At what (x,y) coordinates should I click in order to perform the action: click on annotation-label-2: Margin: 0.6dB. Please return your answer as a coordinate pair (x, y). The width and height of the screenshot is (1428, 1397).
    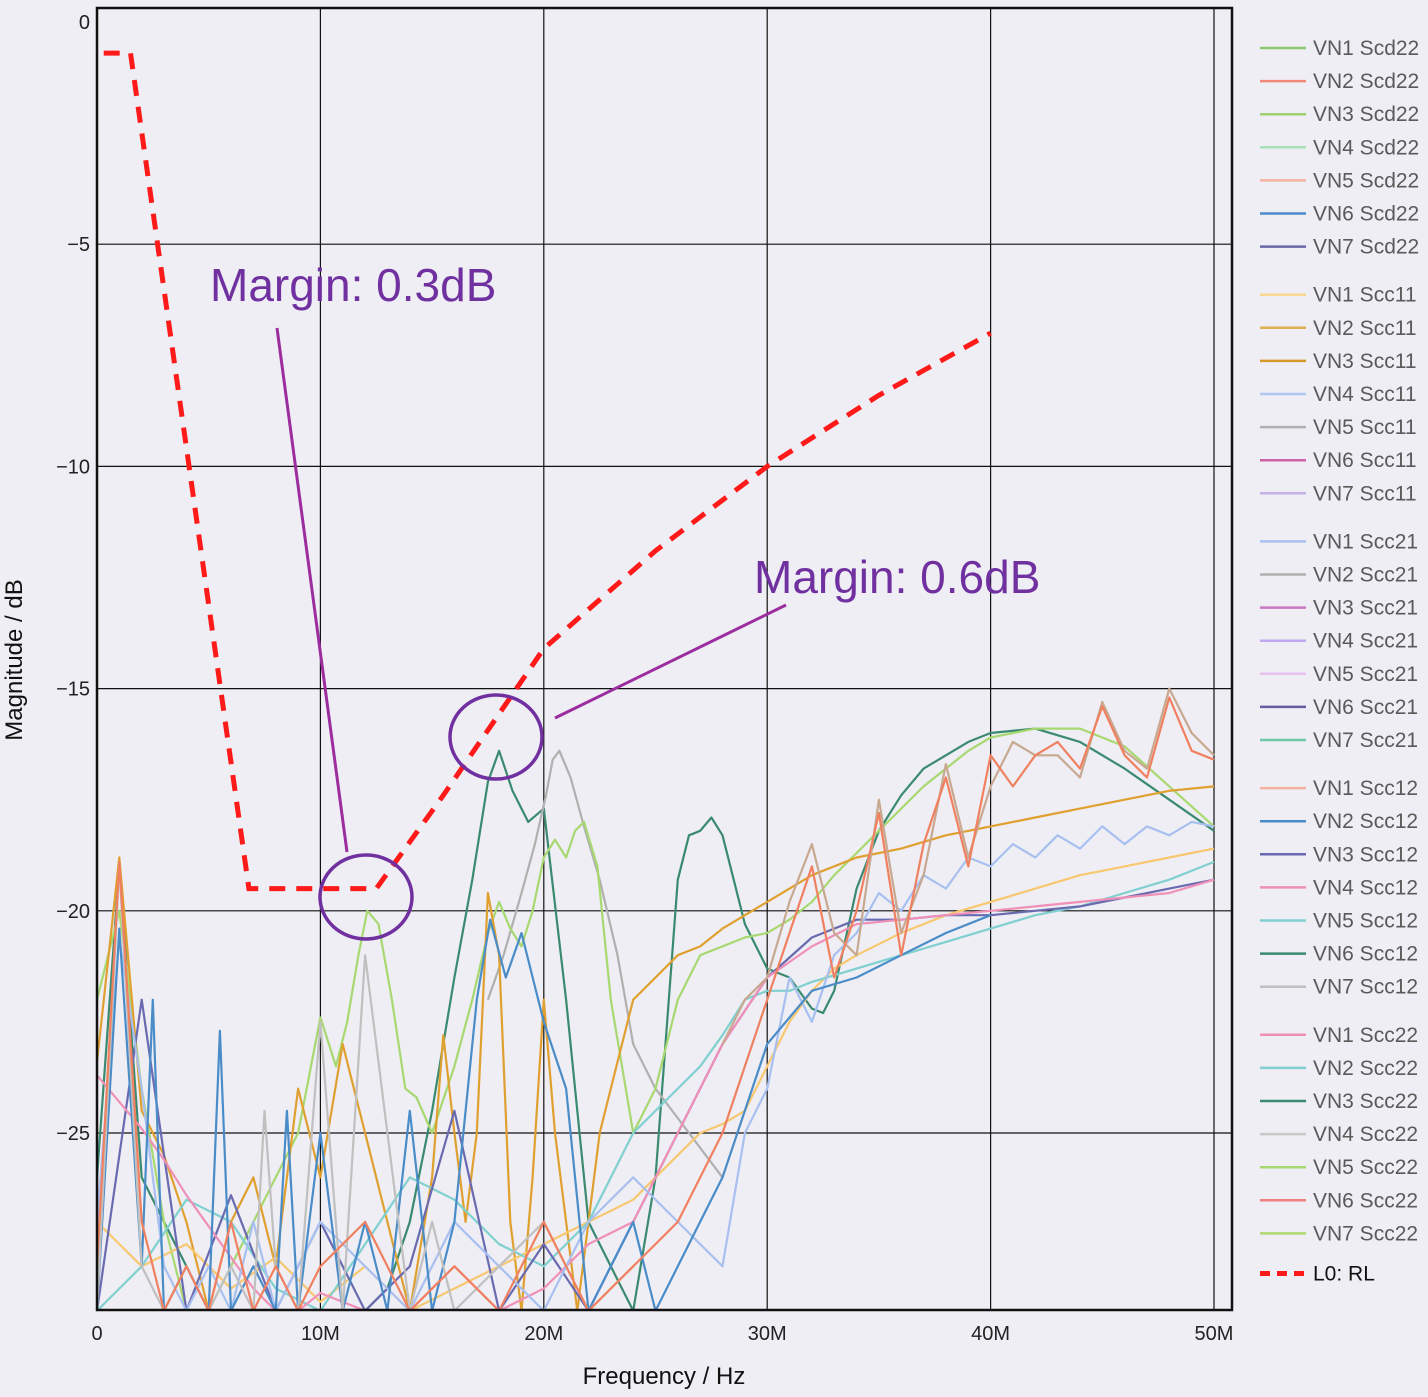
    Looking at the image, I should click on (897, 577).